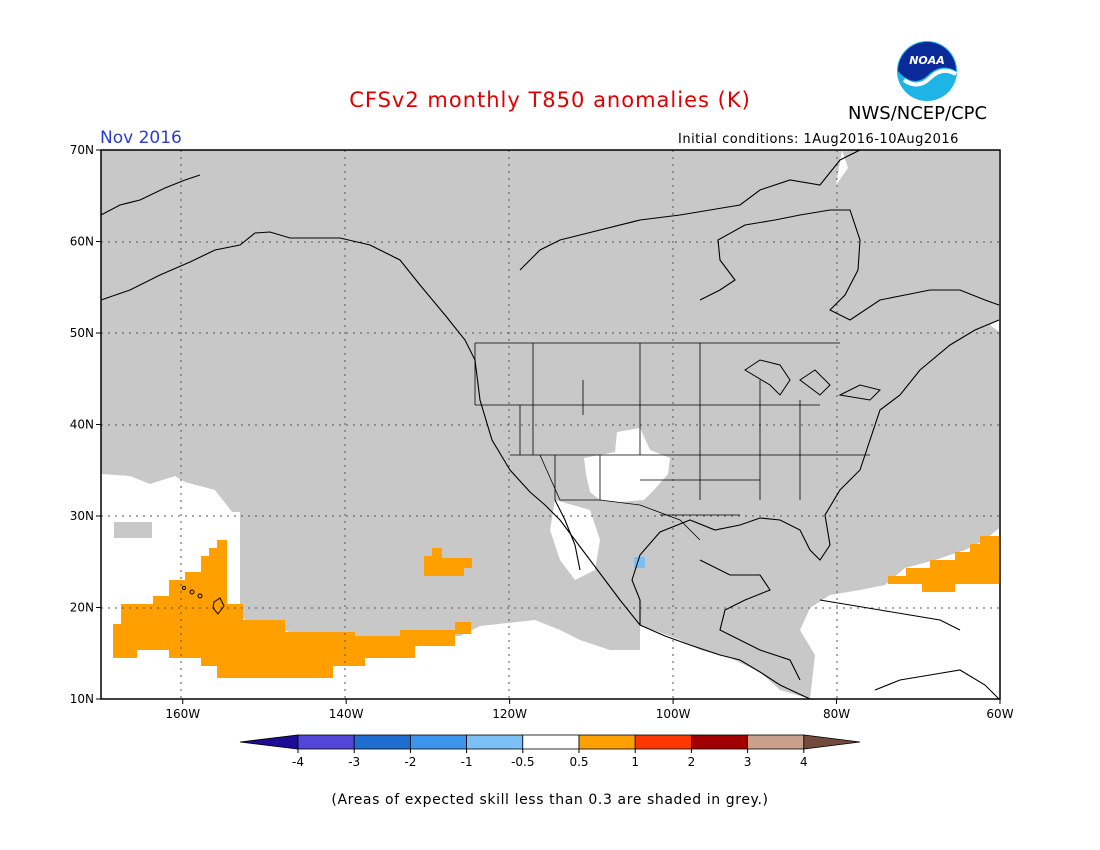 This screenshot has height=850, width=1100. Describe the element at coordinates (639, 562) in the screenshot. I see `weak-negative-anomaly` at that location.